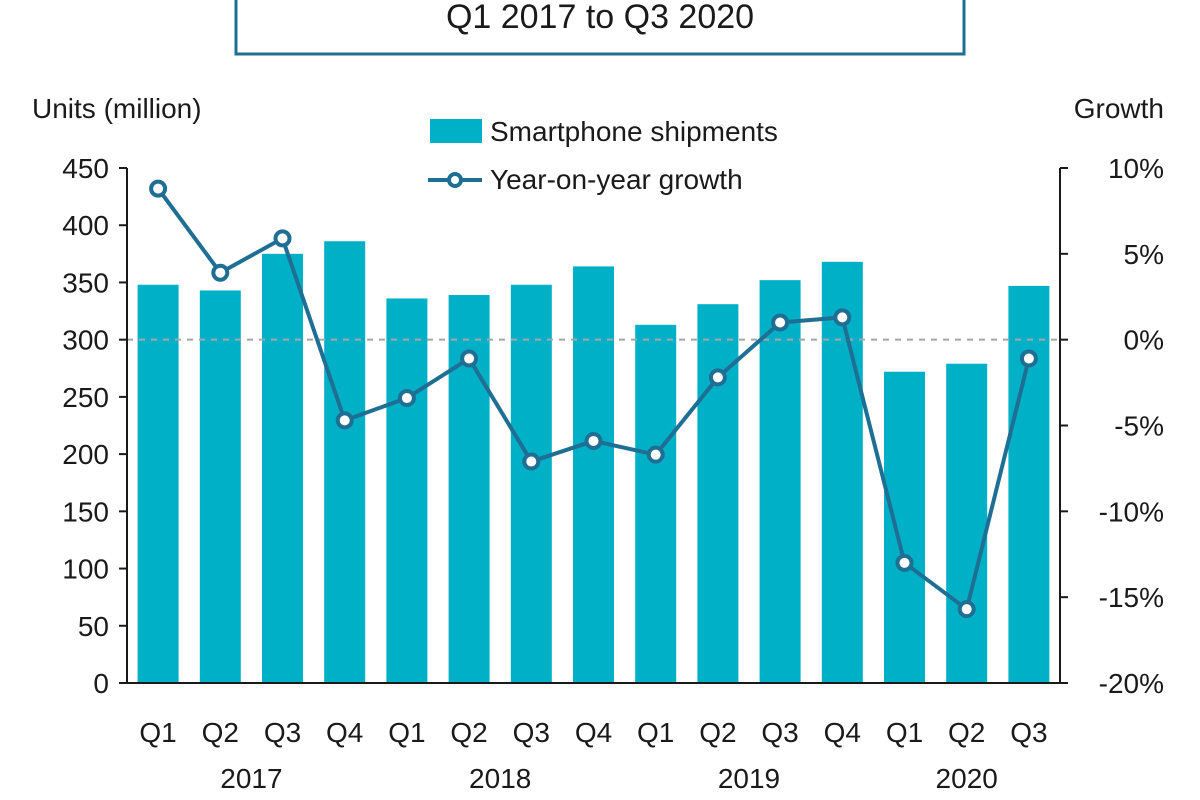  What do you see at coordinates (85, 397) in the screenshot?
I see `left-tick-label: 250` at bounding box center [85, 397].